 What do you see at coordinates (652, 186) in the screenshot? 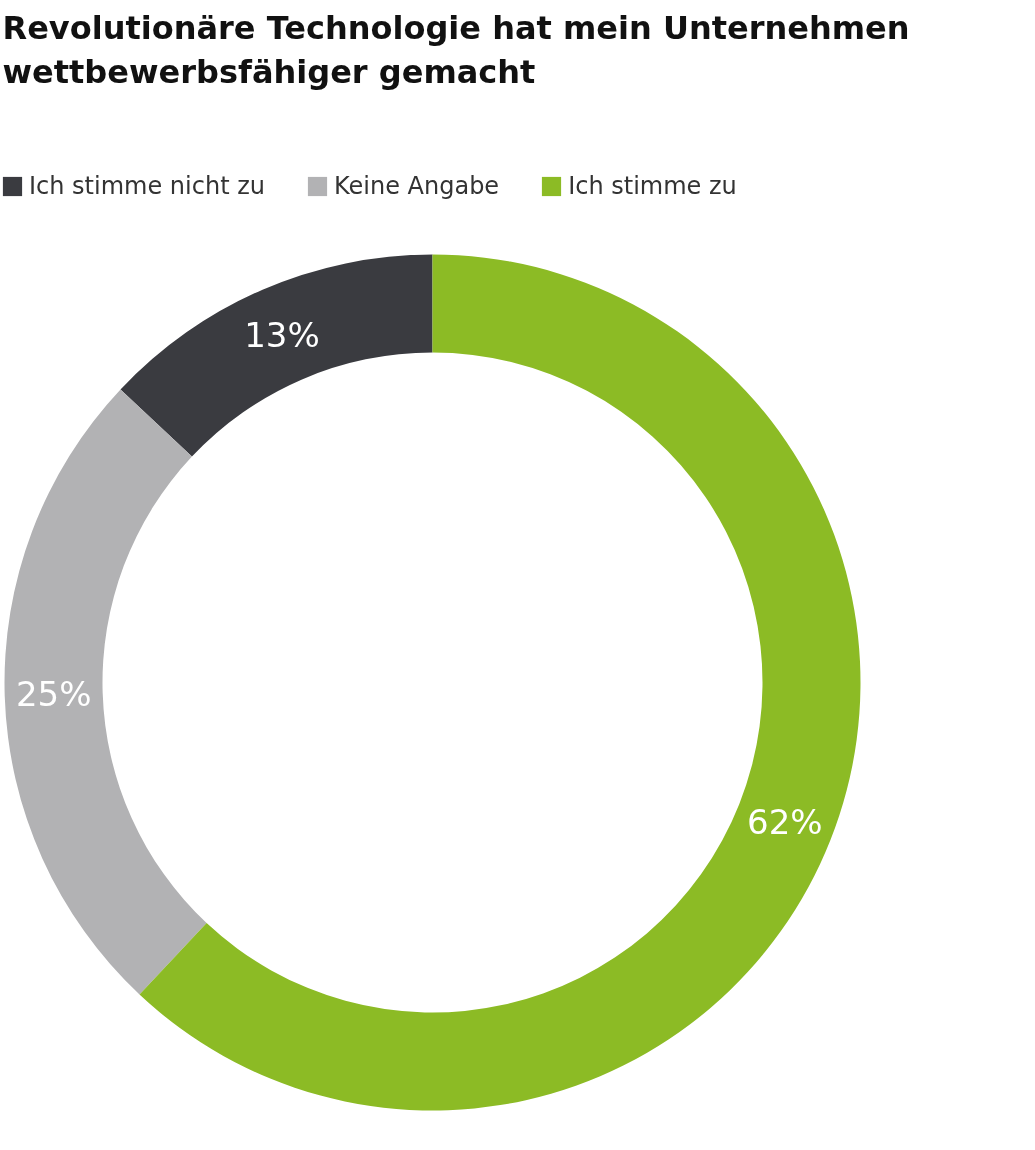
I see `legend-label: Ich stimme zu` at bounding box center [652, 186].